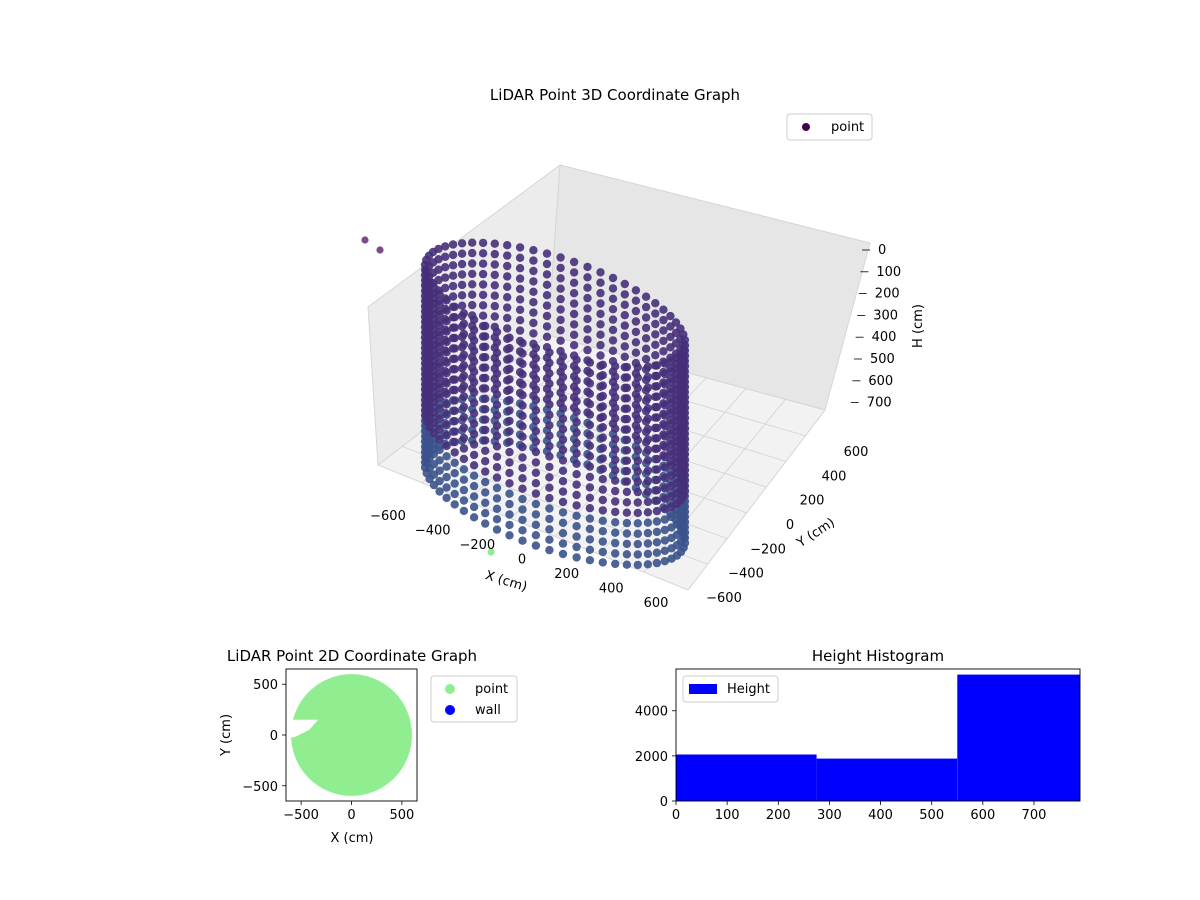 The height and width of the screenshot is (900, 1200). Describe the element at coordinates (349, 735) in the screenshot. I see `point-cloud-2d` at that location.